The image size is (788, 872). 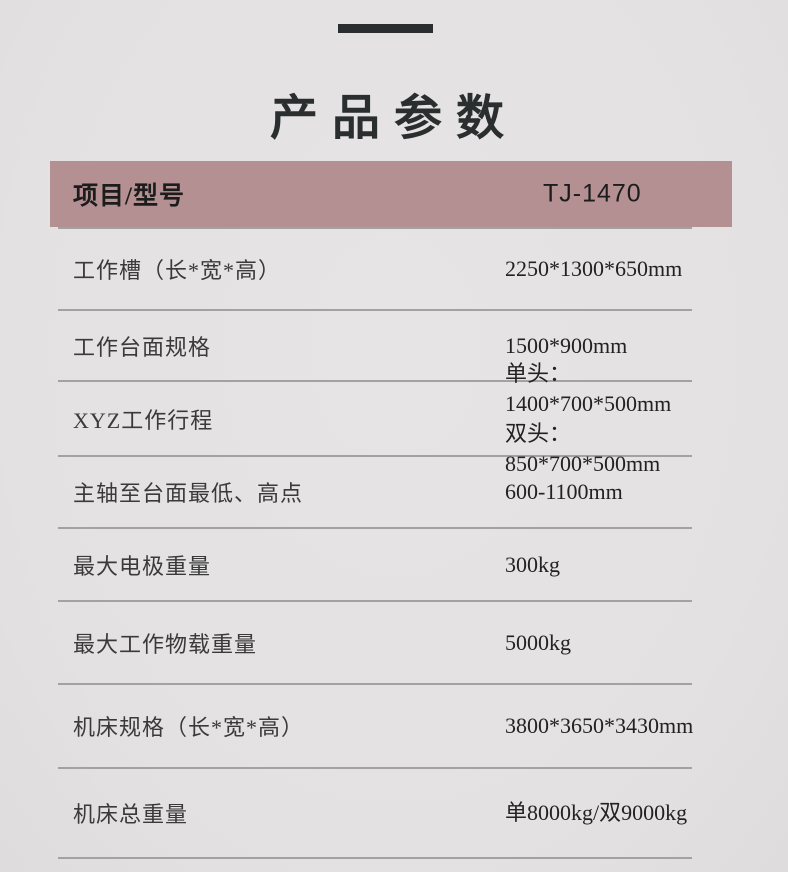 I want to click on spec-value: 1500*900mm, so click(x=566, y=345).